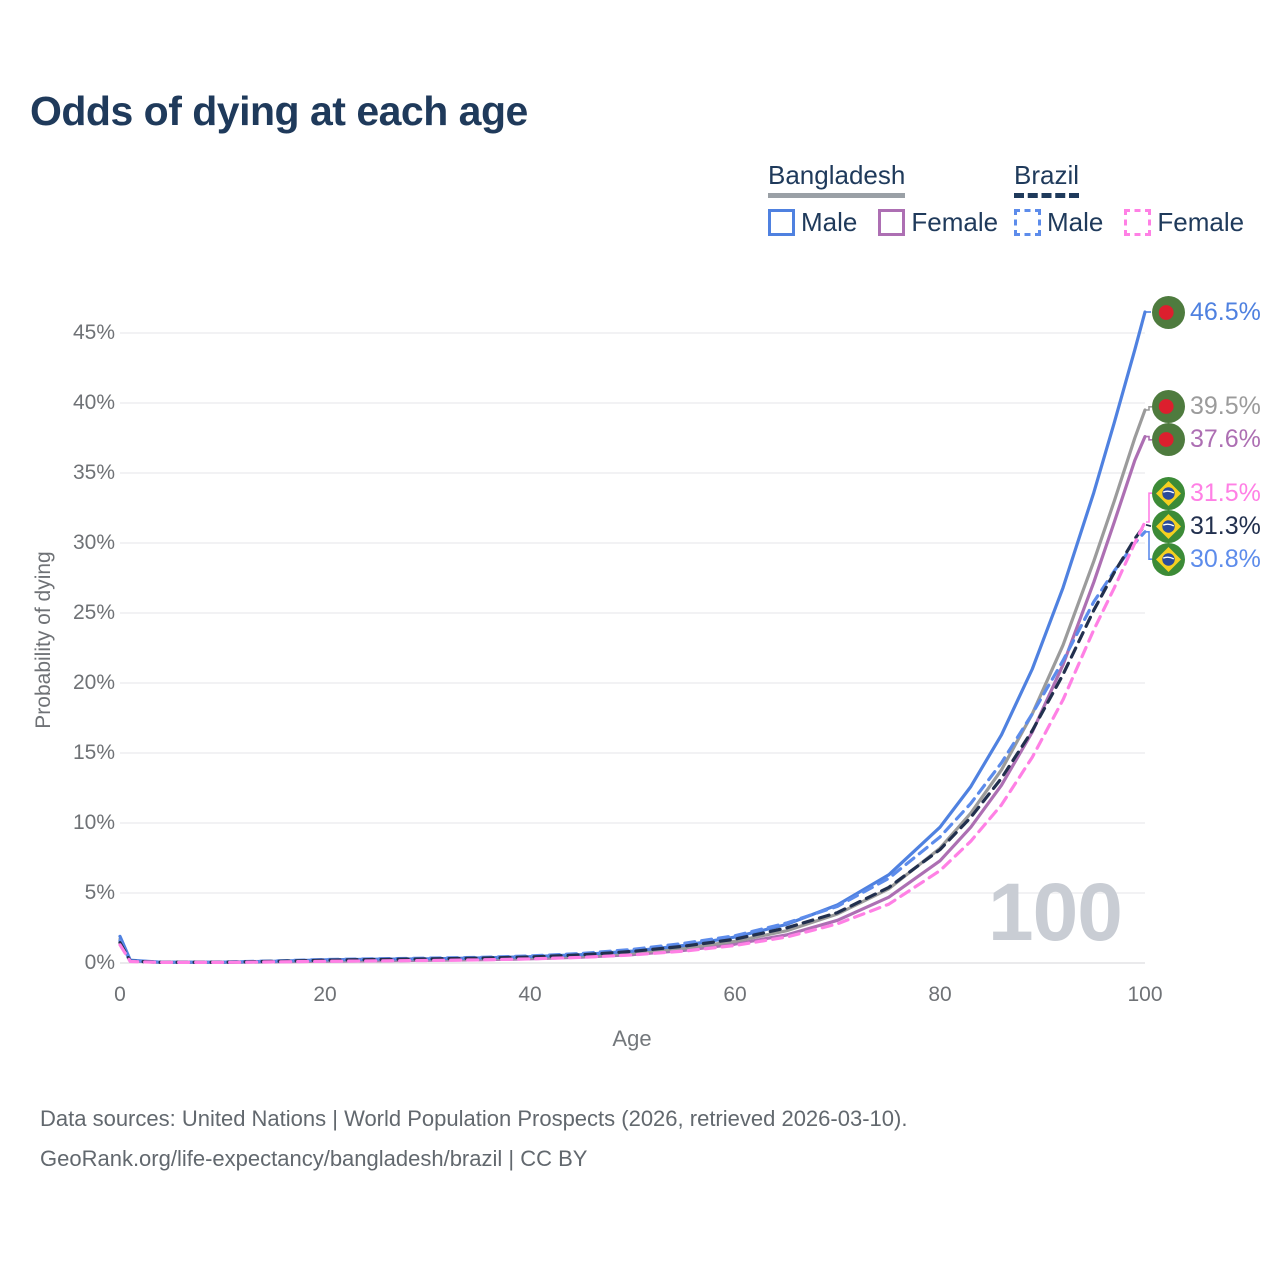  I want to click on end-label-bd-all: 39.5%, so click(1206, 407).